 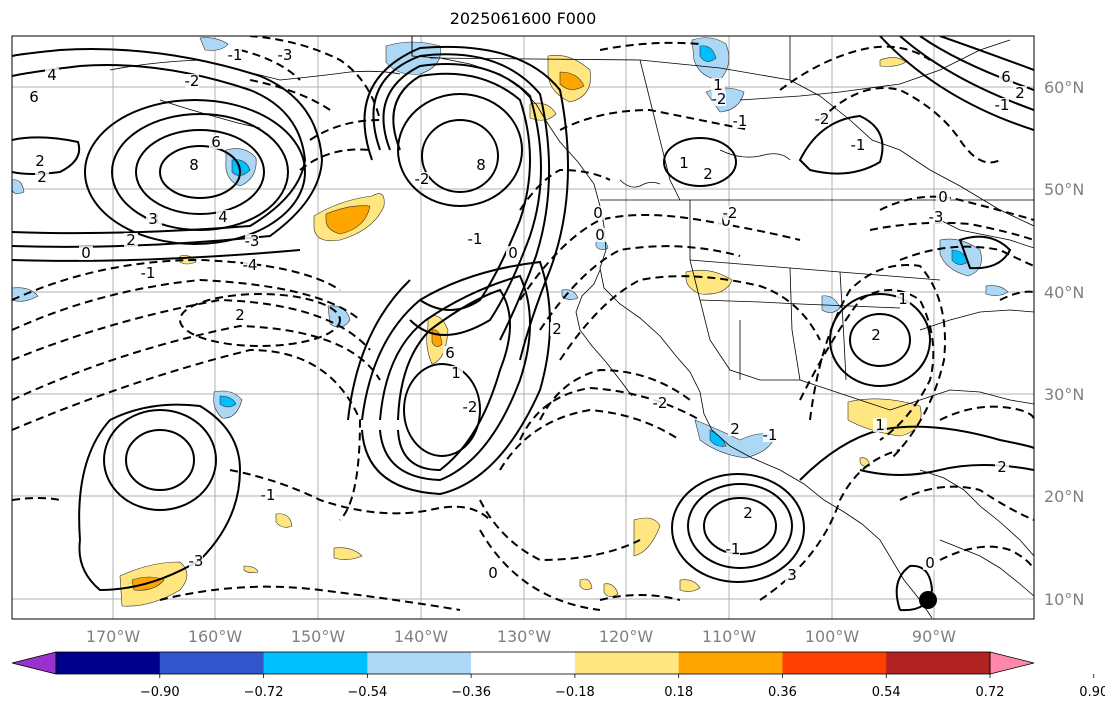 I want to click on latitude-tick-label: 20°N, so click(x=1064, y=496).